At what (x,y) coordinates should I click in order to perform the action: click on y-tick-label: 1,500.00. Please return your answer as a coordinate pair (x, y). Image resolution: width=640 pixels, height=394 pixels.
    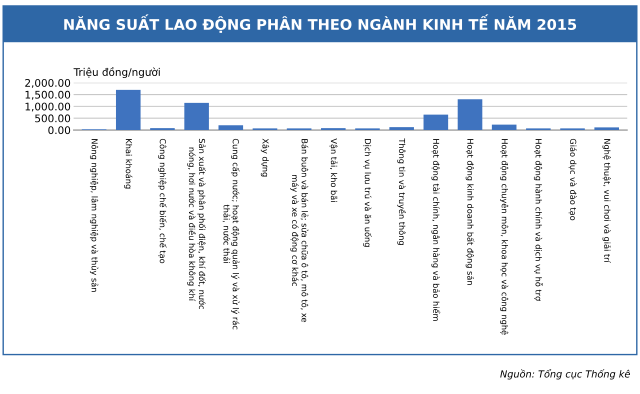
    Looking at the image, I should click on (48, 95).